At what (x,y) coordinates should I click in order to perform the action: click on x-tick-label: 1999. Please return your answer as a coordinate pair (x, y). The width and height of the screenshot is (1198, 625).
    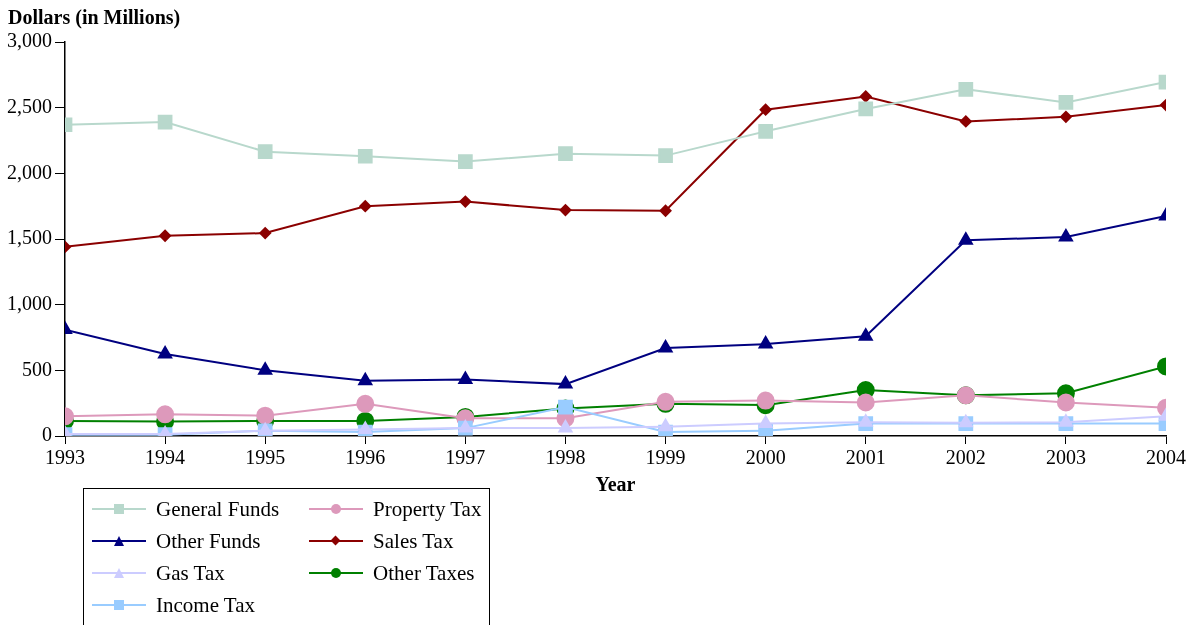
    Looking at the image, I should click on (665, 457).